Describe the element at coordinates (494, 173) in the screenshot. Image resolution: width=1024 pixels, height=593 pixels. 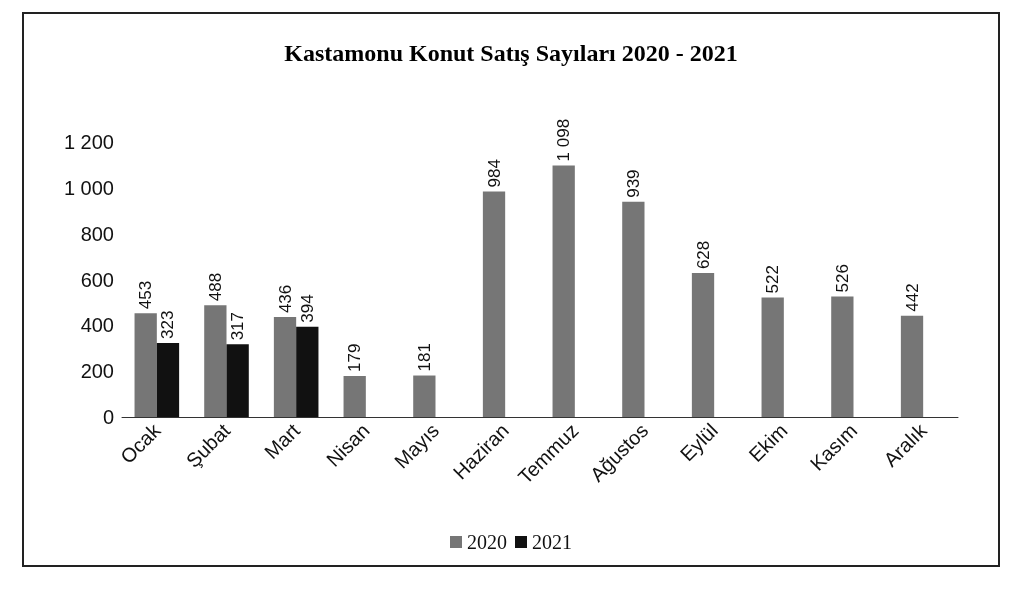
I see `data-label: 984` at that location.